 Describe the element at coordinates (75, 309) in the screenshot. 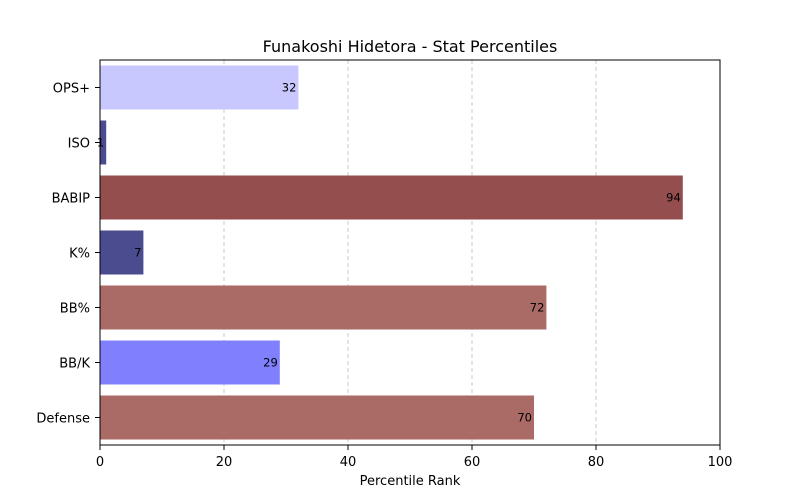

I see `y-tick-label: BB%` at that location.